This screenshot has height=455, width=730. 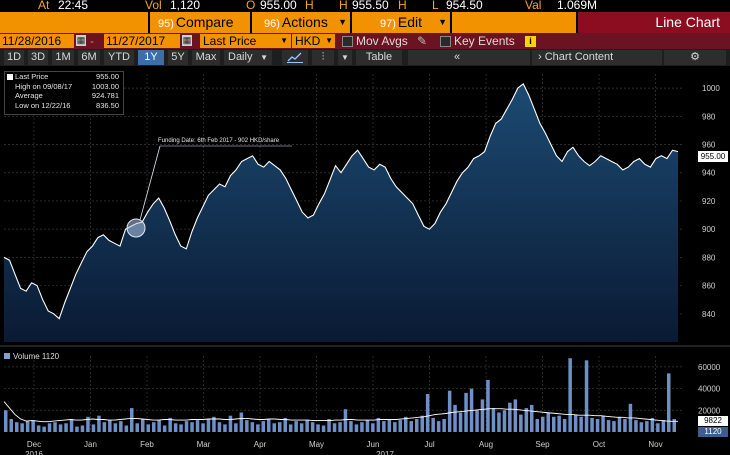 What do you see at coordinates (264, 57) in the screenshot?
I see `frequency-caret-icon: ▼` at bounding box center [264, 57].